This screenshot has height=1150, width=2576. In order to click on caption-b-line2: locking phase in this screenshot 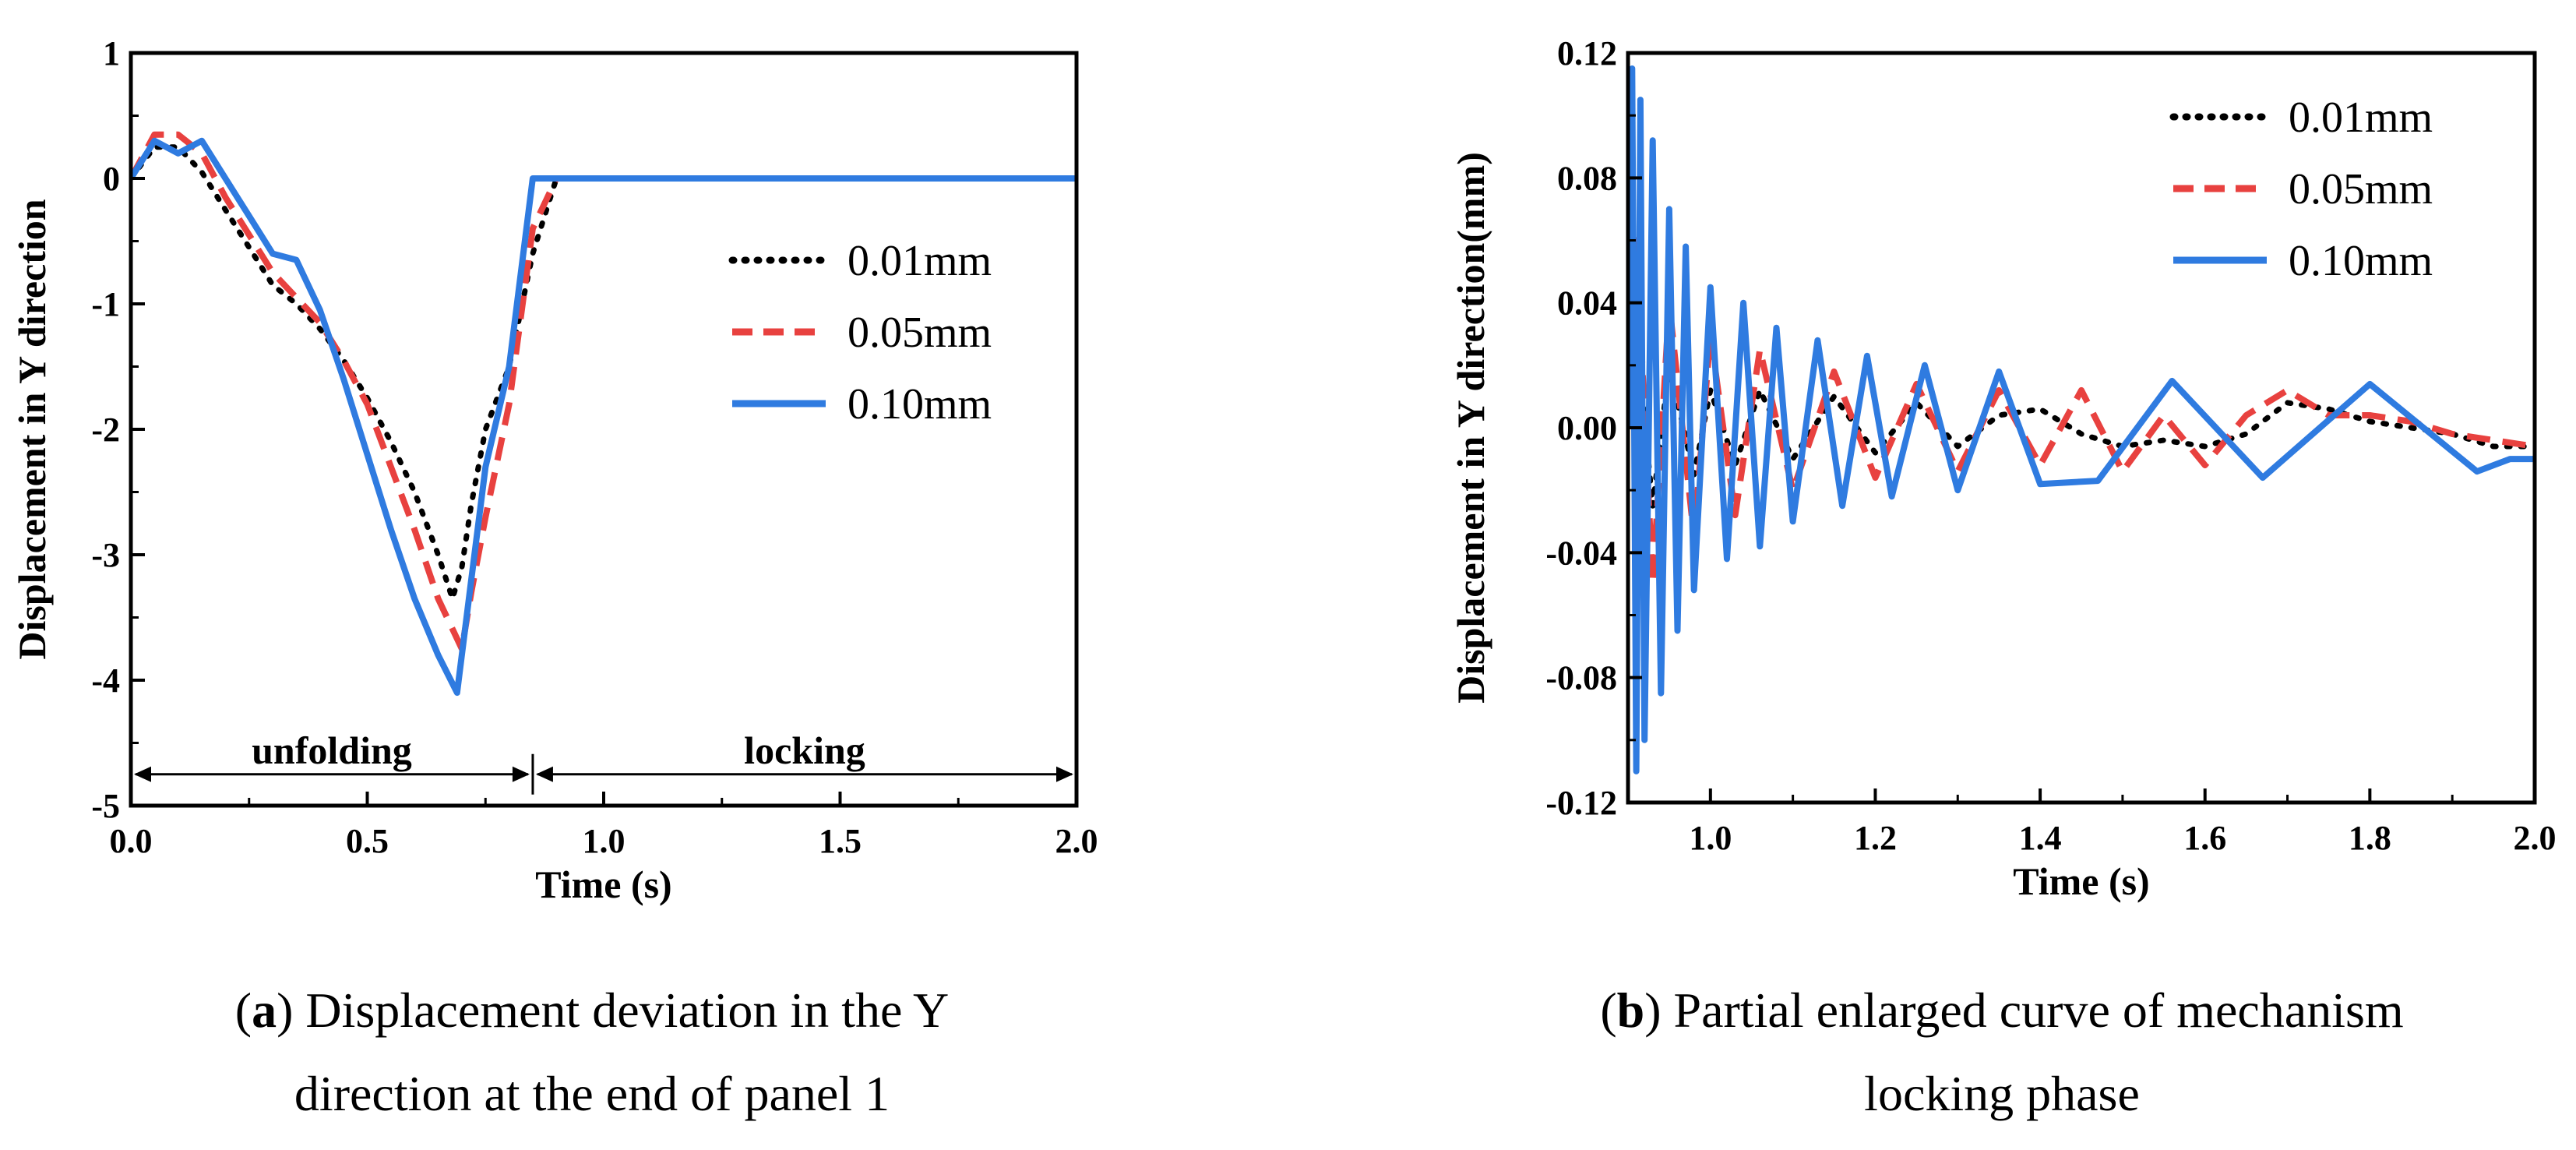, I will do `click(2002, 1093)`.